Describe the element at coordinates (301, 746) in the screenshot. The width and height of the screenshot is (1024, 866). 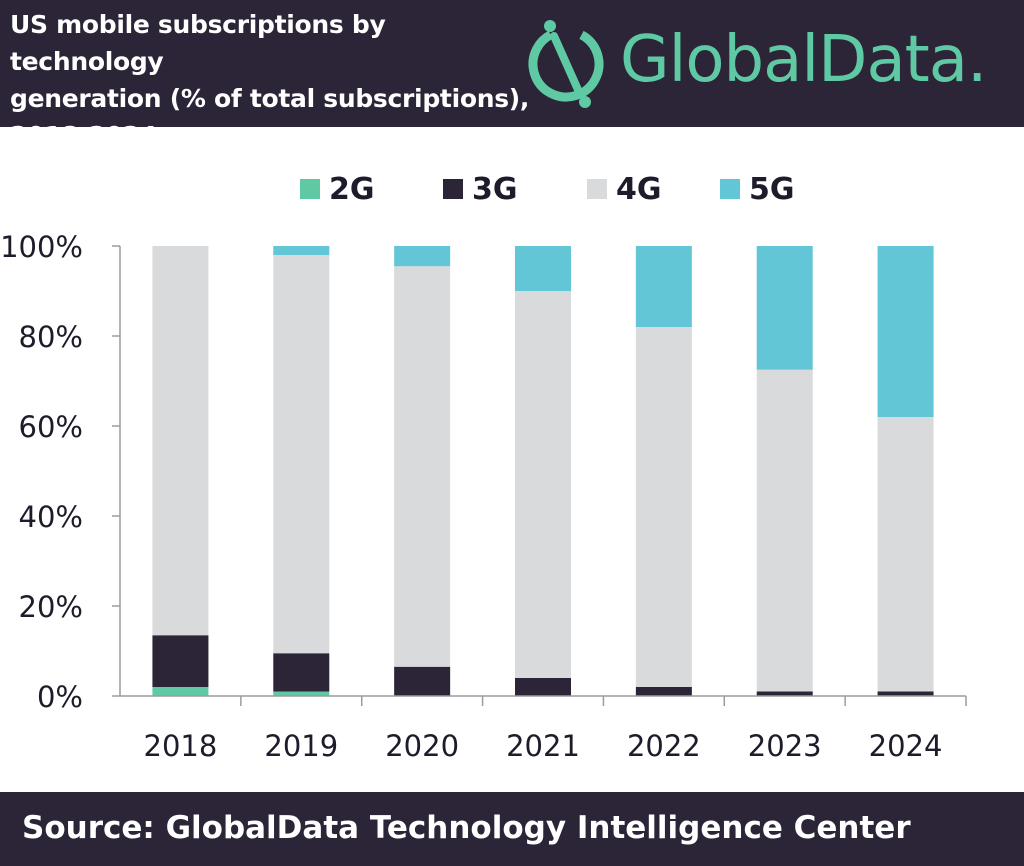
I see `x-tick-label-2019: 2019` at that location.